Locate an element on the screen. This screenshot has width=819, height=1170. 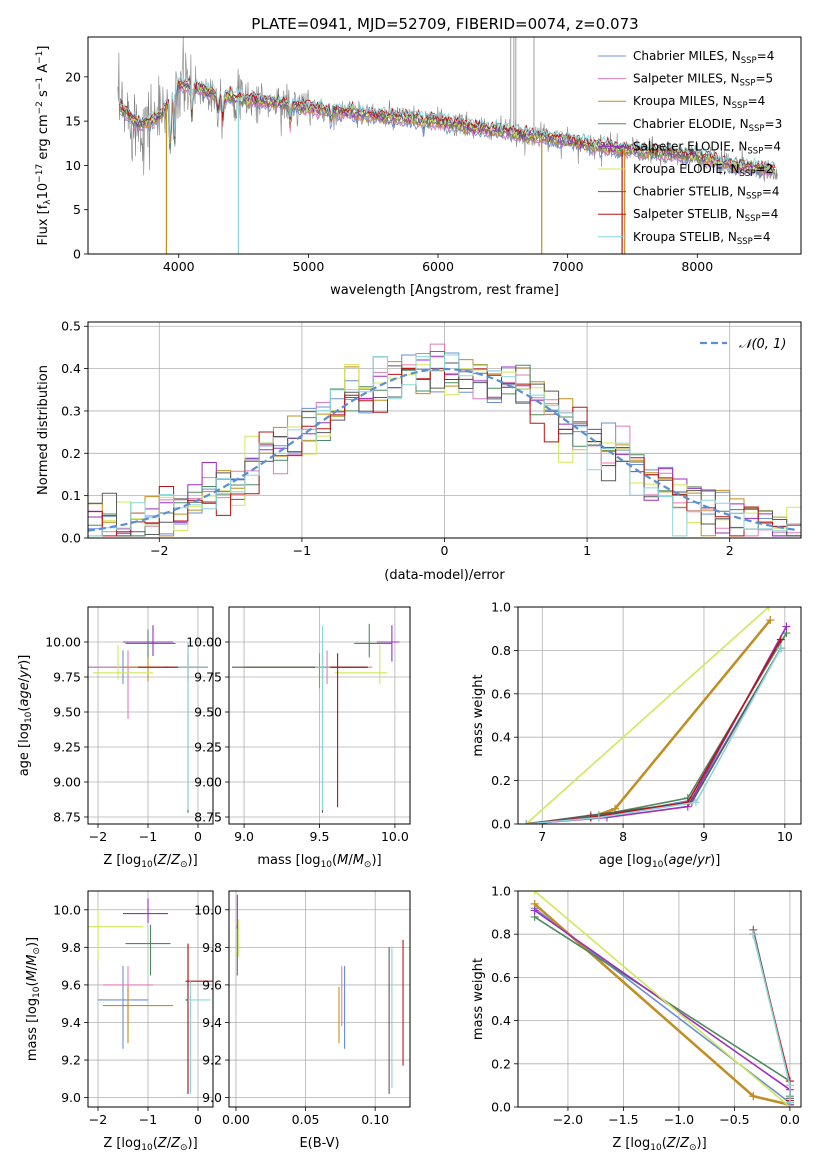
y-tick-label: 20 is located at coordinates (73, 76).